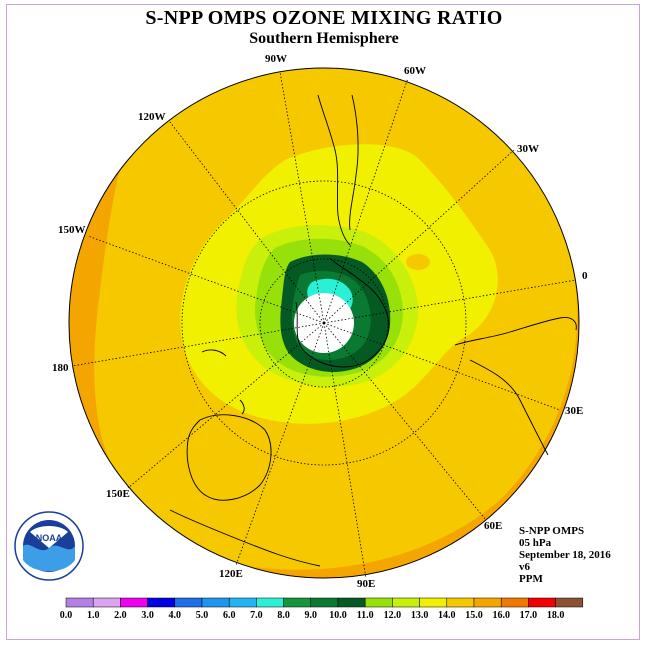 The image size is (648, 648). Describe the element at coordinates (324, 18) in the screenshot. I see `page-title: S-NPP OMPS OZONE MIXING RATIO` at that location.